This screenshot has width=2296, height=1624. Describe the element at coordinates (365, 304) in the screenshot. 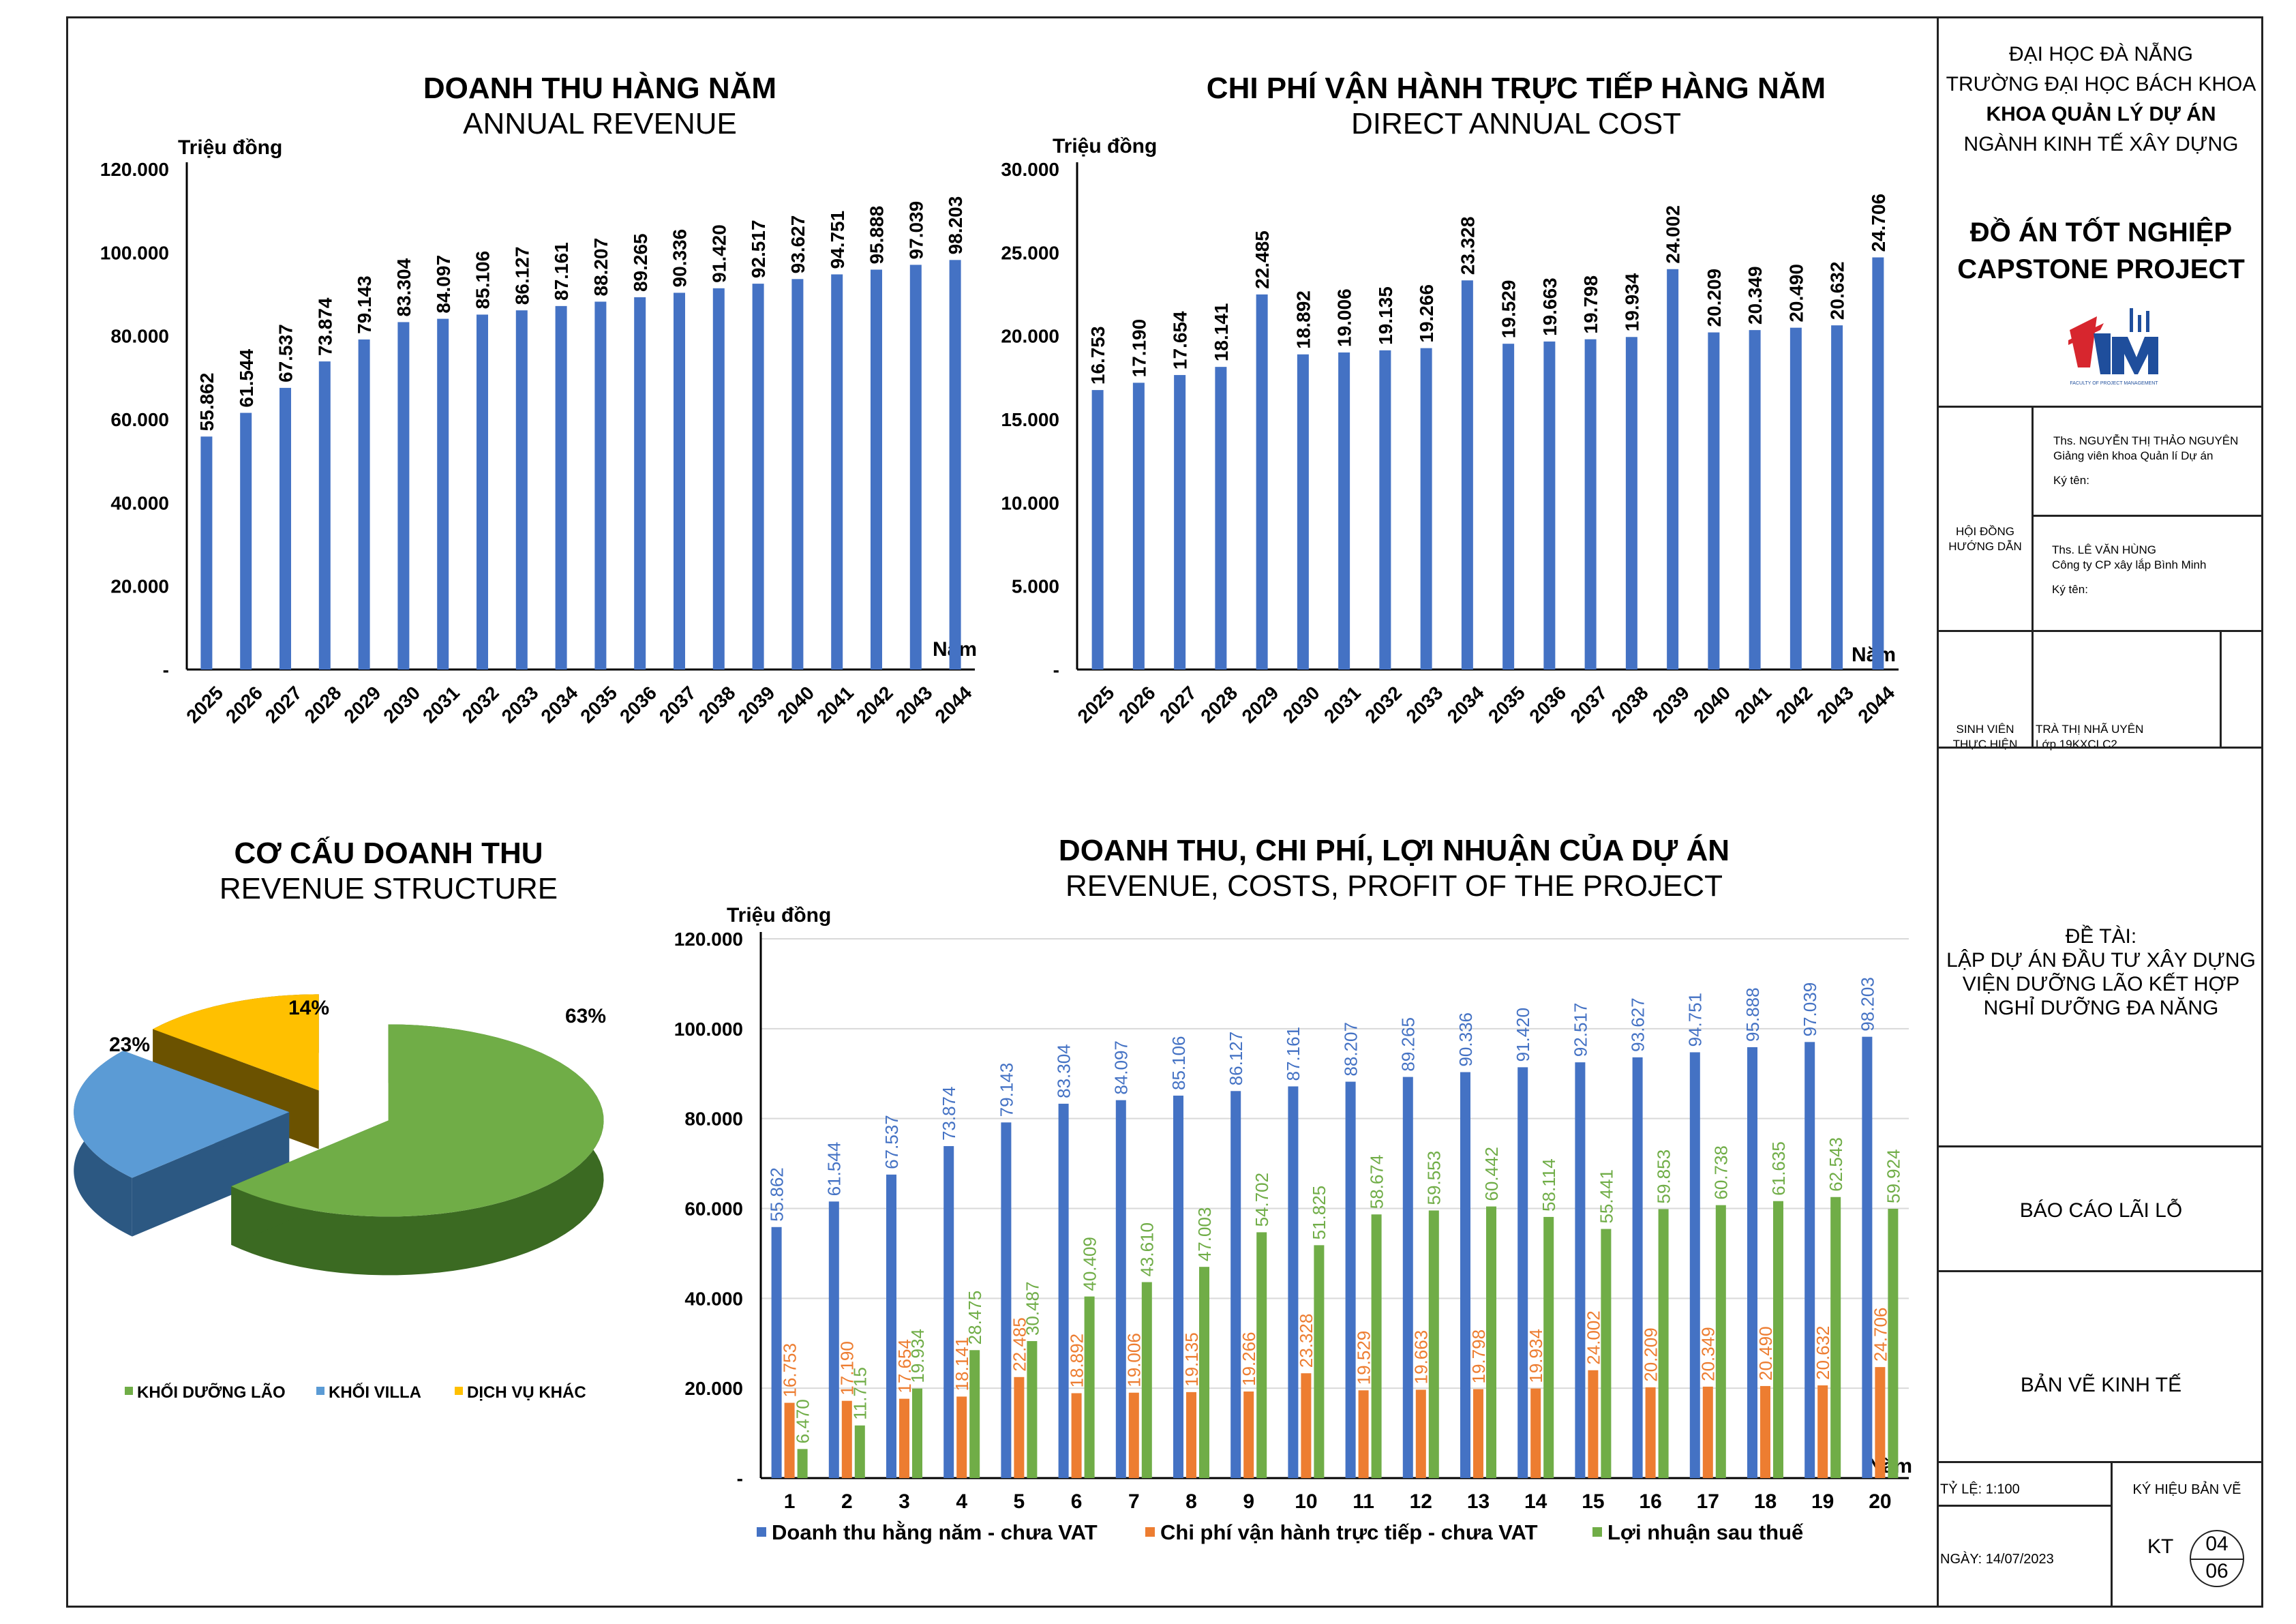

I see `data-label: 79.143` at that location.